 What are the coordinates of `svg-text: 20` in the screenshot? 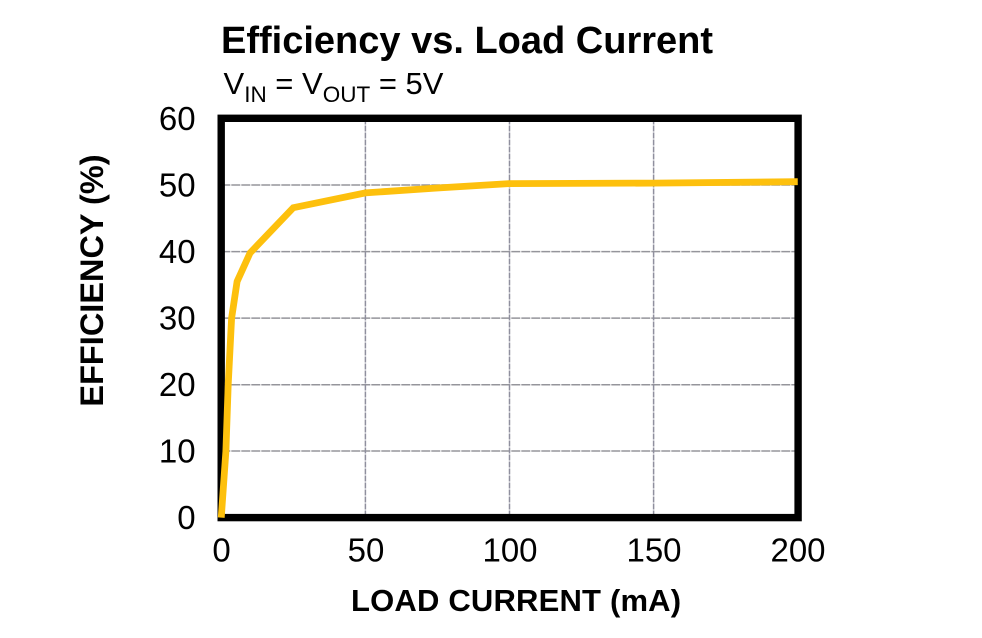 It's located at (177, 384).